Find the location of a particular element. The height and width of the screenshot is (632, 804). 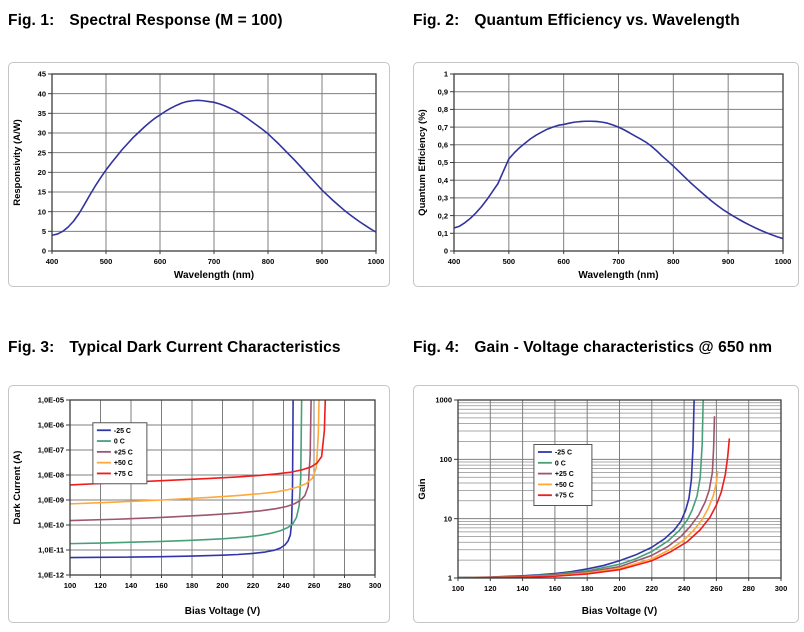

x-axis-title: Wavelength (nm) is located at coordinates (618, 275).